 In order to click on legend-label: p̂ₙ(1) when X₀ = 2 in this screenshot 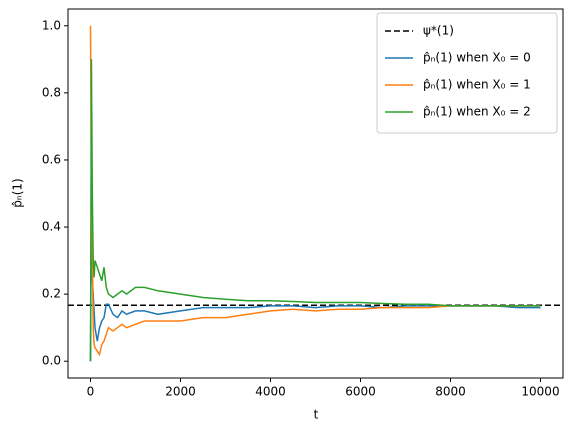, I will do `click(477, 112)`.